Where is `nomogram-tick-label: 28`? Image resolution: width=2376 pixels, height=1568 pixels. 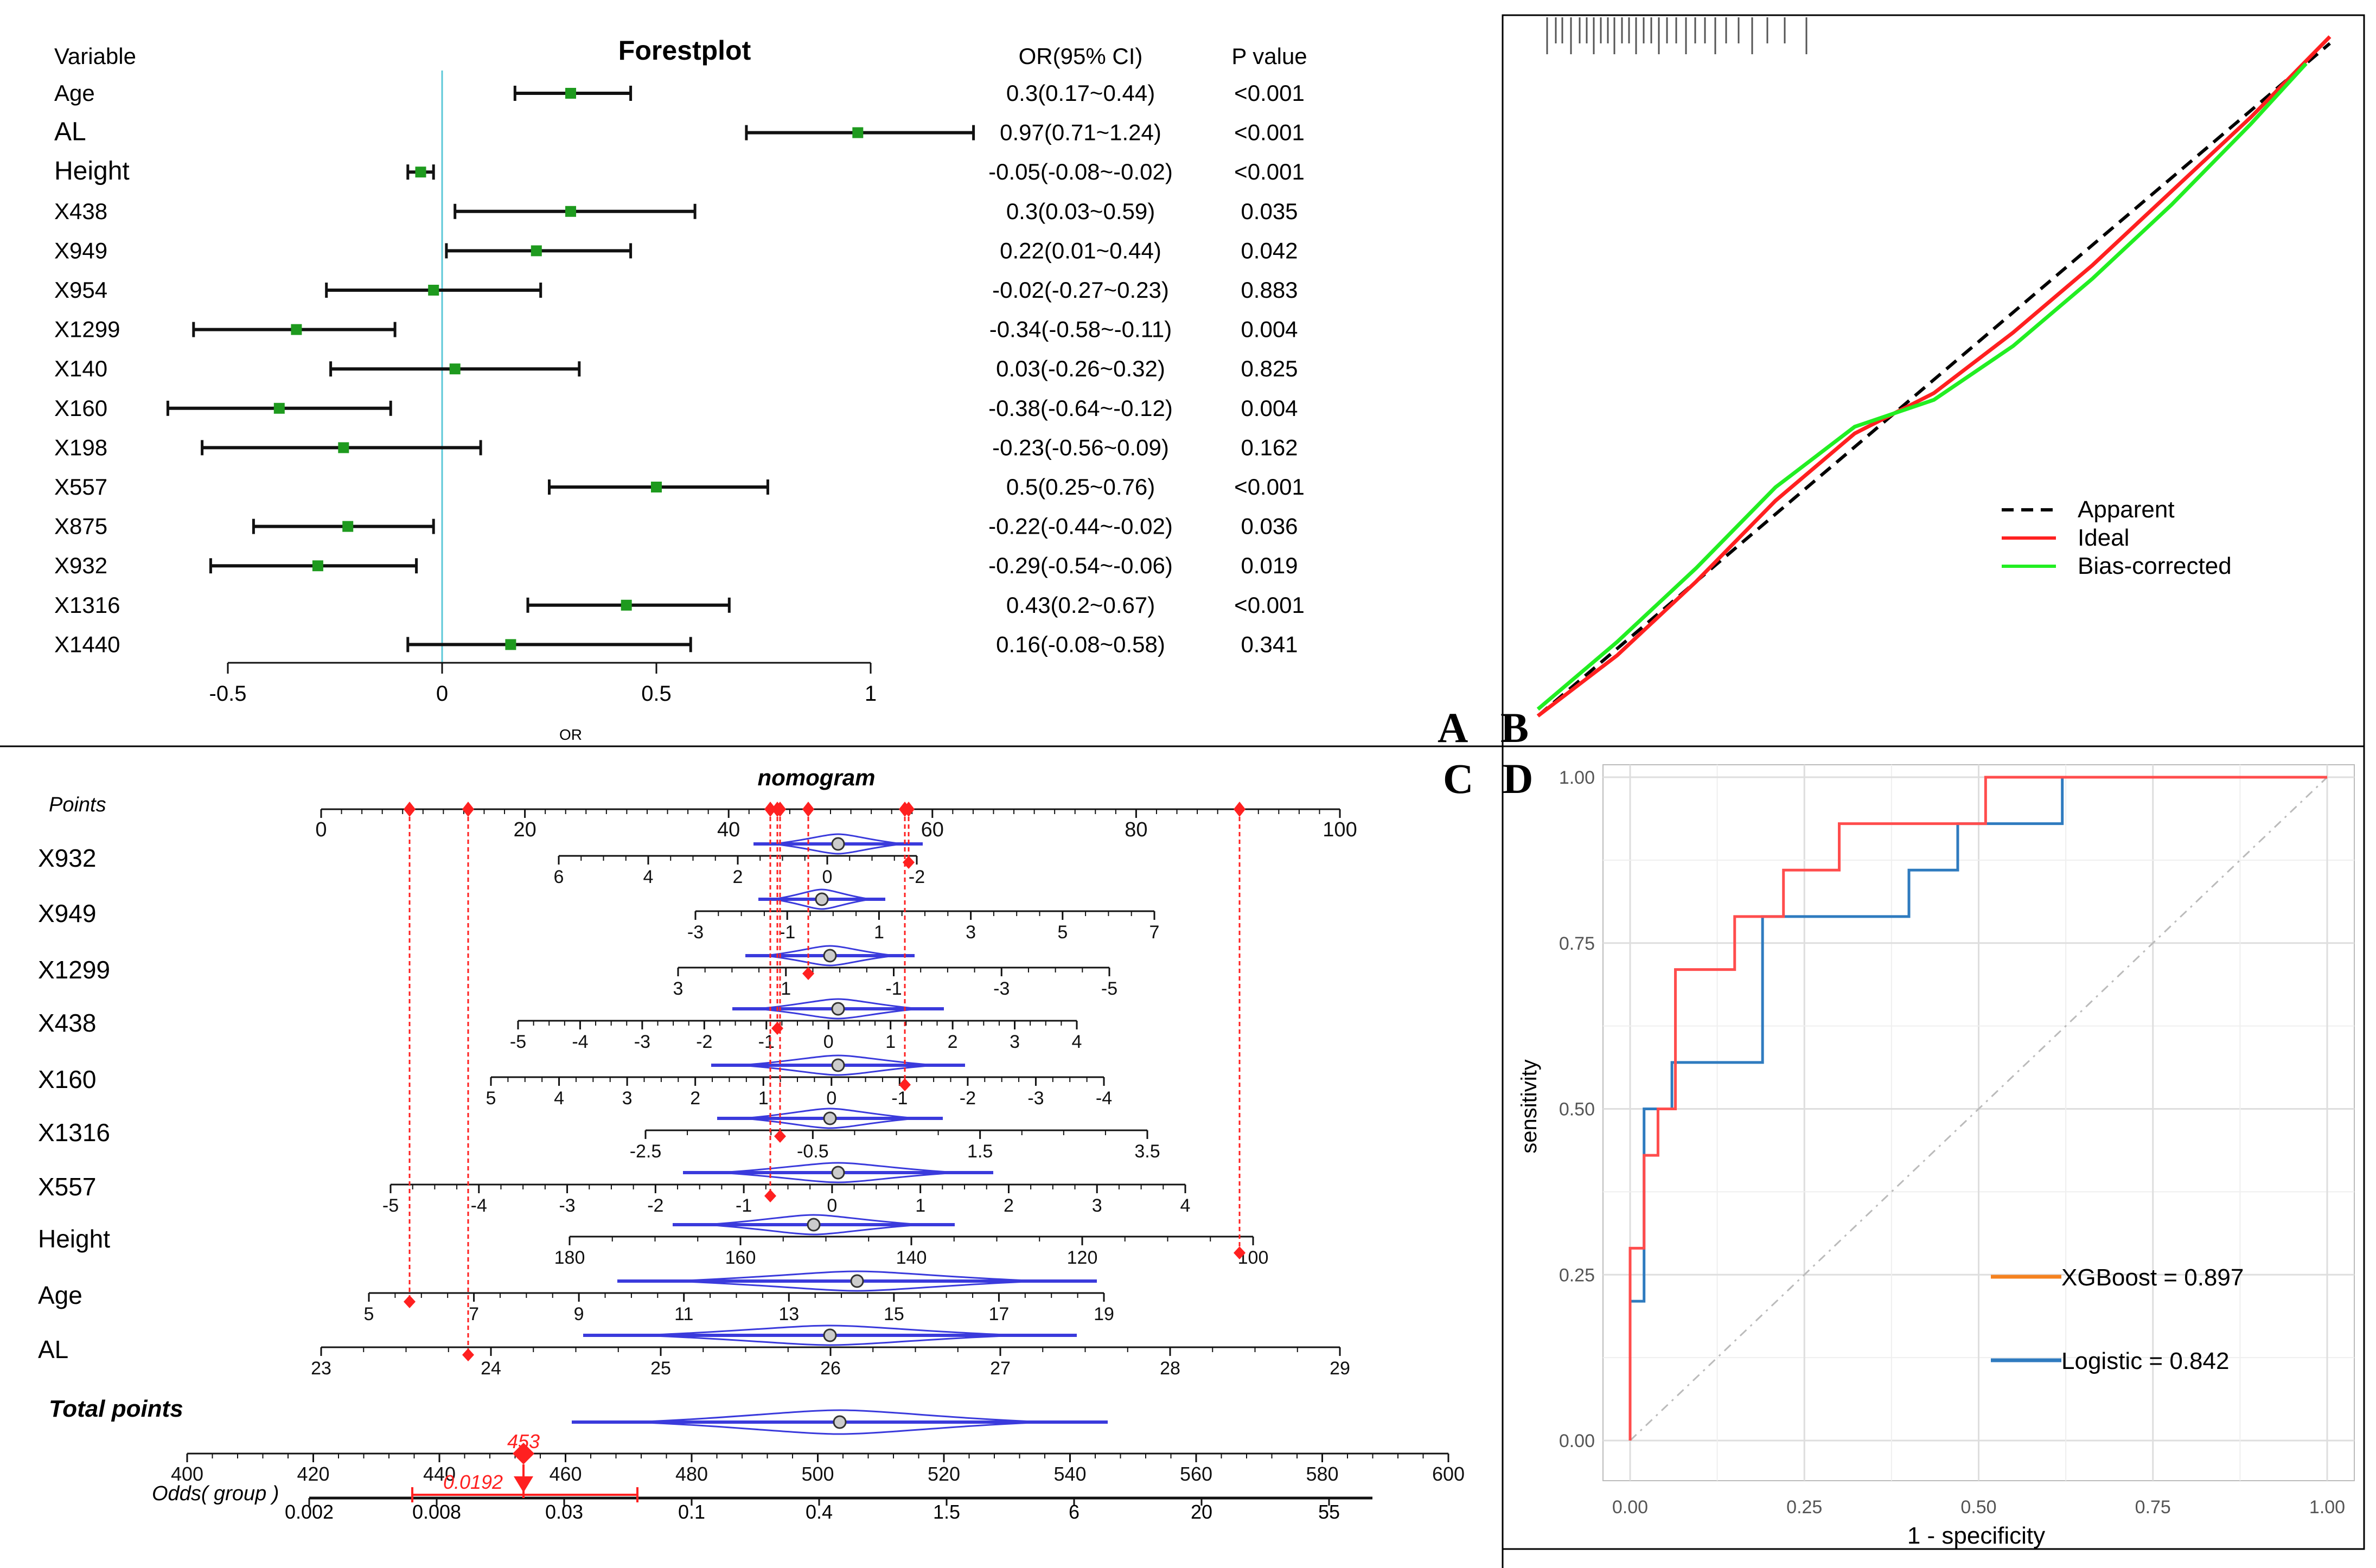 nomogram-tick-label: 28 is located at coordinates (1170, 1368).